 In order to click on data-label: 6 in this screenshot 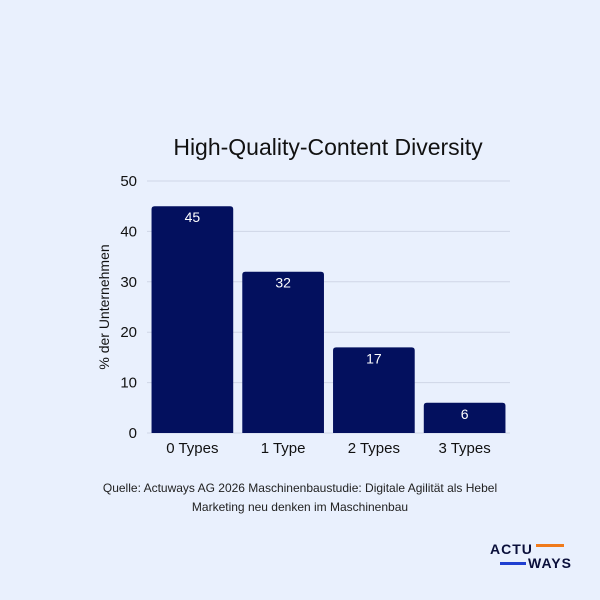, I will do `click(465, 414)`.